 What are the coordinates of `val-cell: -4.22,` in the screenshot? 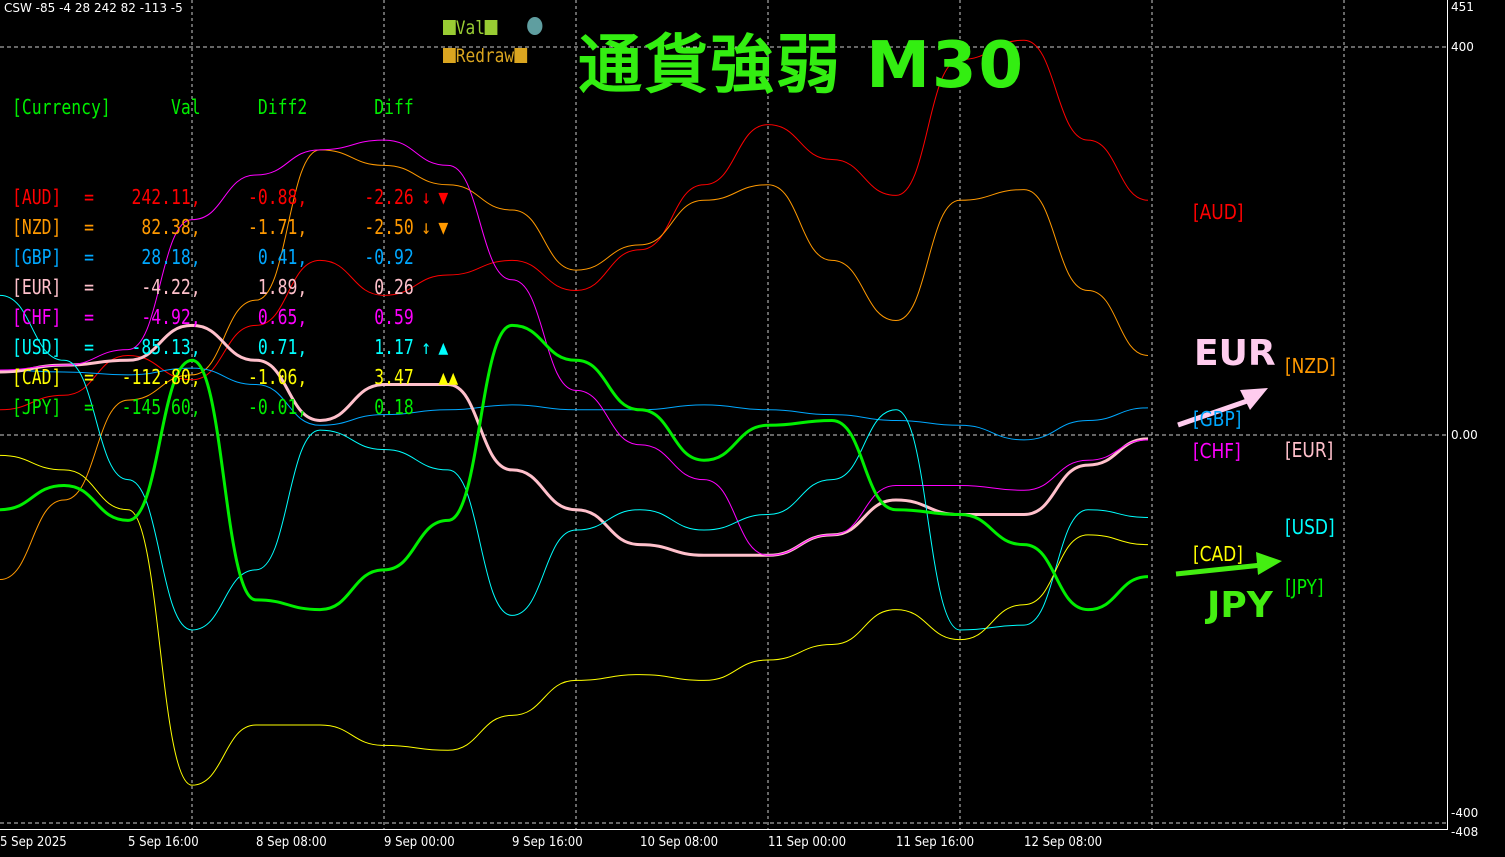 It's located at (171, 287).